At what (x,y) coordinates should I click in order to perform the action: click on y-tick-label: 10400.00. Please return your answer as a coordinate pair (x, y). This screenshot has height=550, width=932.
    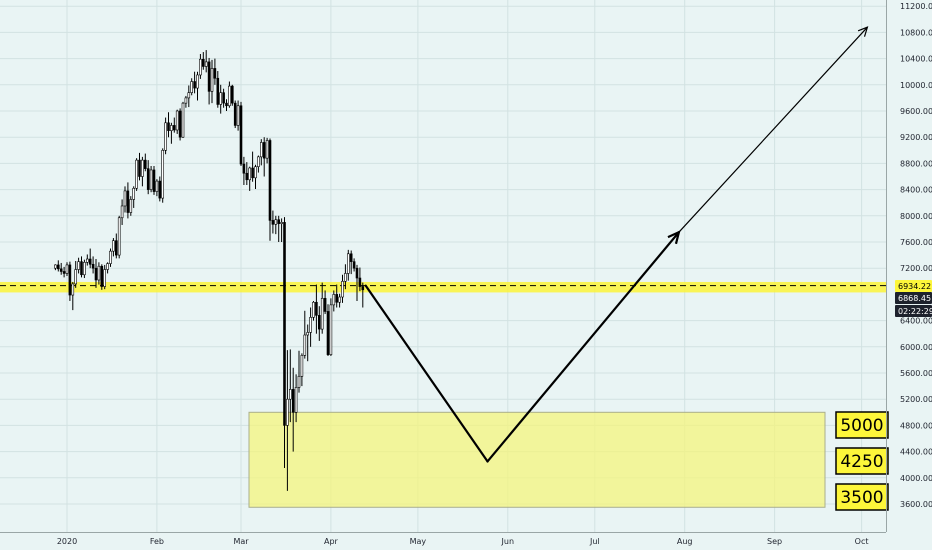
    Looking at the image, I should click on (916, 59).